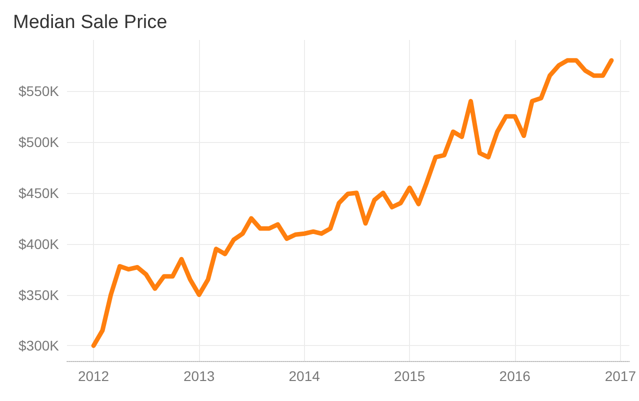 This screenshot has width=639, height=401. What do you see at coordinates (94, 376) in the screenshot?
I see `x-tick-label: 2012` at bounding box center [94, 376].